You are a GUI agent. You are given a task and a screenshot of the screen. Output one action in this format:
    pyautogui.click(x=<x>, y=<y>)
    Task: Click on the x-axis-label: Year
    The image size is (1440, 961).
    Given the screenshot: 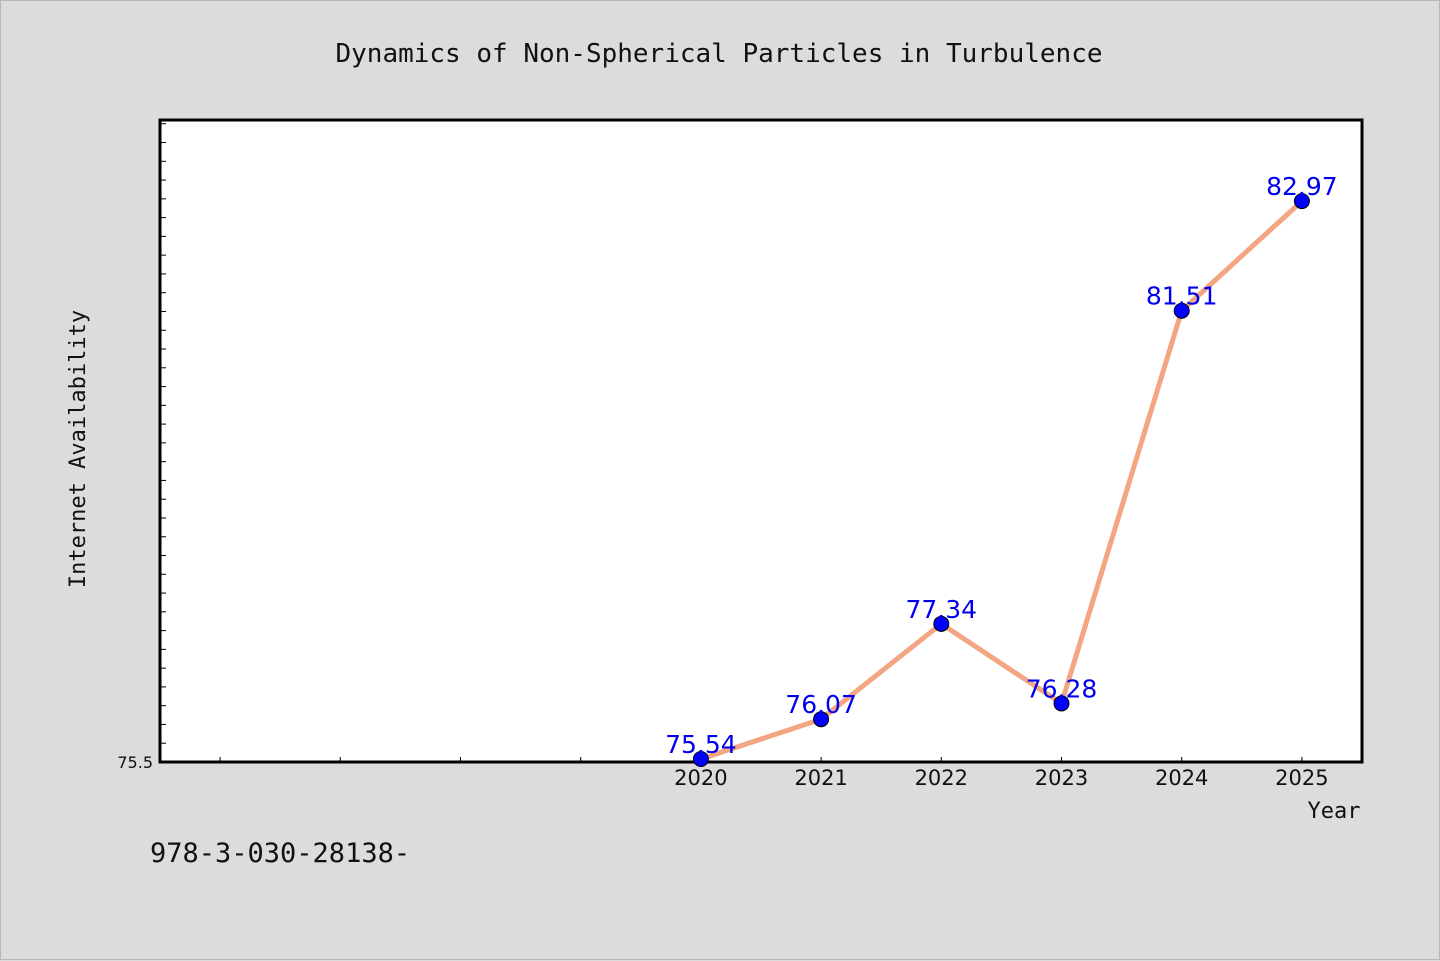 What is the action you would take?
    pyautogui.click(x=1334, y=811)
    